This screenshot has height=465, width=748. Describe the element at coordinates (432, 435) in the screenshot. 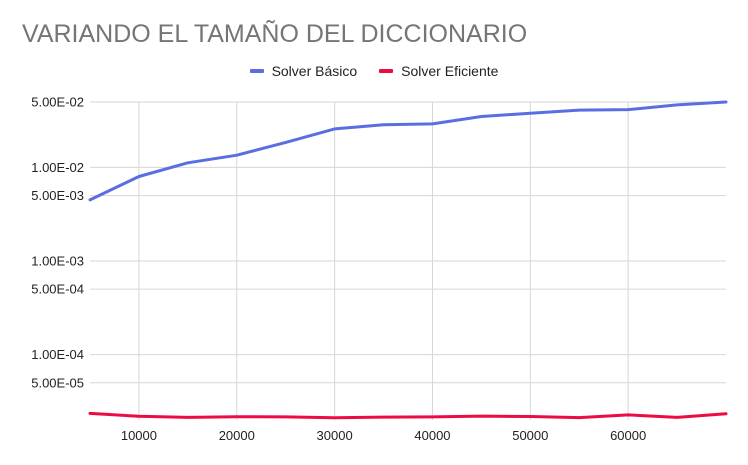

I see `x-tick-label: 40000` at that location.